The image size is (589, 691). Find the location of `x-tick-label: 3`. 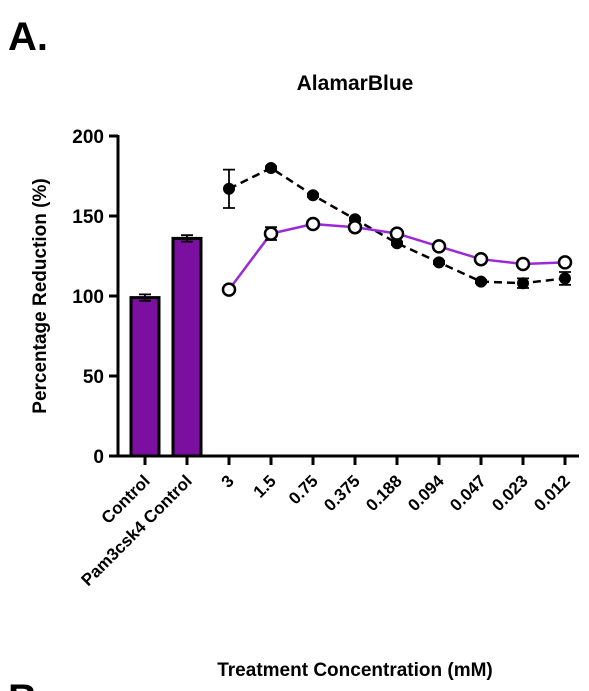

x-tick-label: 3 is located at coordinates (228, 481).